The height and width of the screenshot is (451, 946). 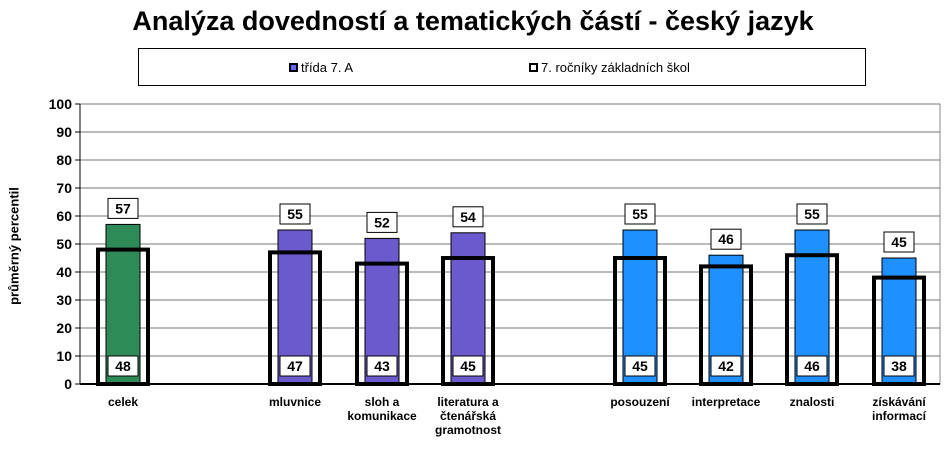 What do you see at coordinates (64, 188) in the screenshot?
I see `y-tick-label: 70` at bounding box center [64, 188].